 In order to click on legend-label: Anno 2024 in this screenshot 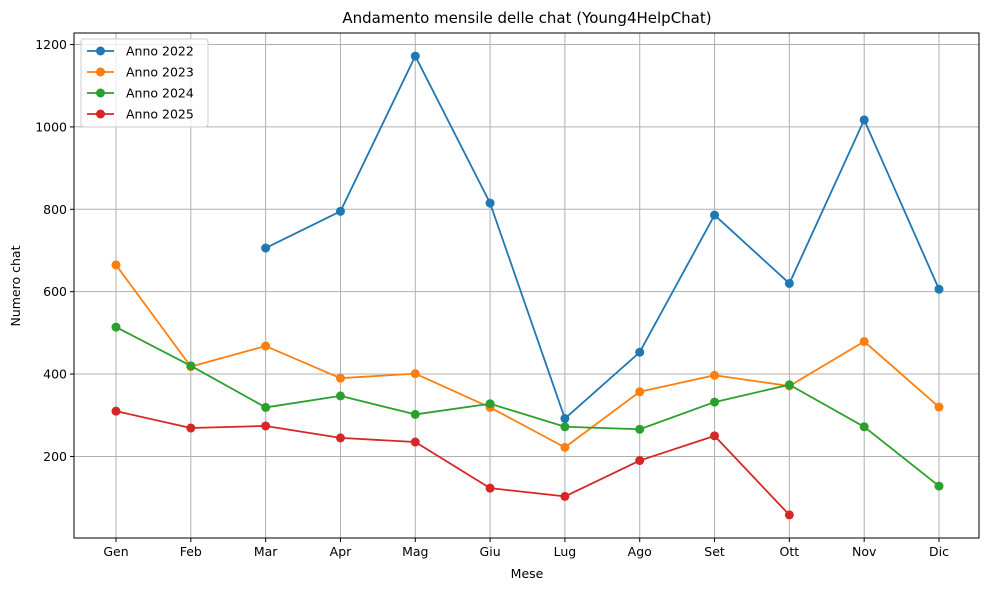, I will do `click(160, 93)`.